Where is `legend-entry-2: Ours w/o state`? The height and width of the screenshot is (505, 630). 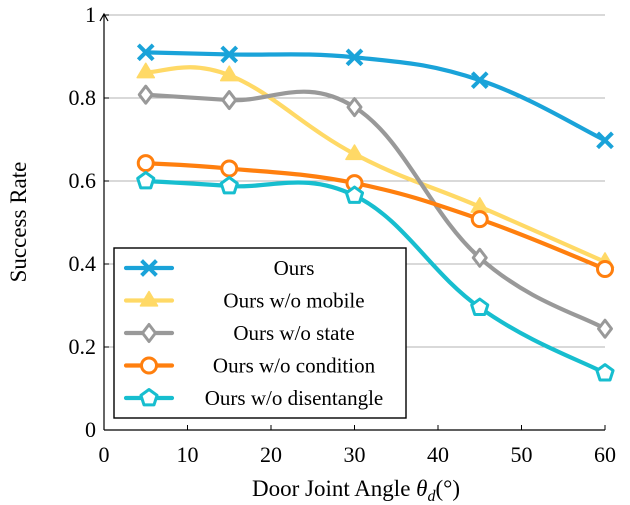
legend-entry-2: Ours w/o state is located at coordinates (239, 333).